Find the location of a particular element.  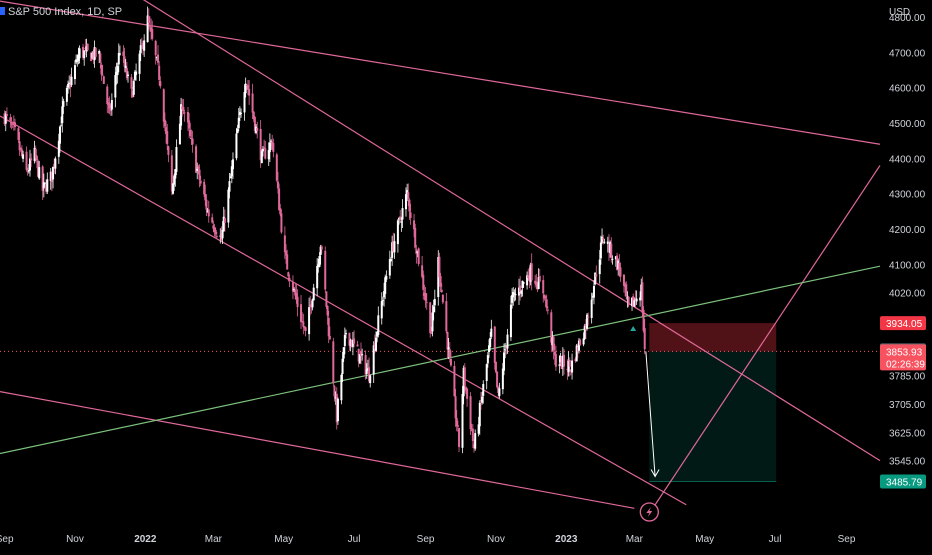

symbol-title: S&P 500 Index, 1D, SP is located at coordinates (65, 12).